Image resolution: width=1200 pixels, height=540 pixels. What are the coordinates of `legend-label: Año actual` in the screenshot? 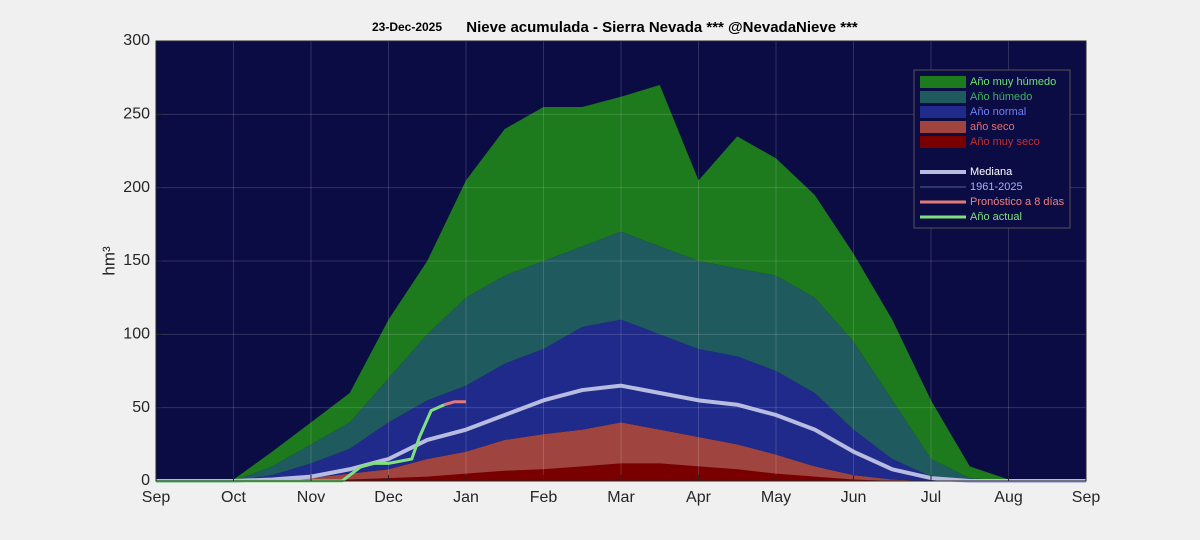 It's located at (996, 217).